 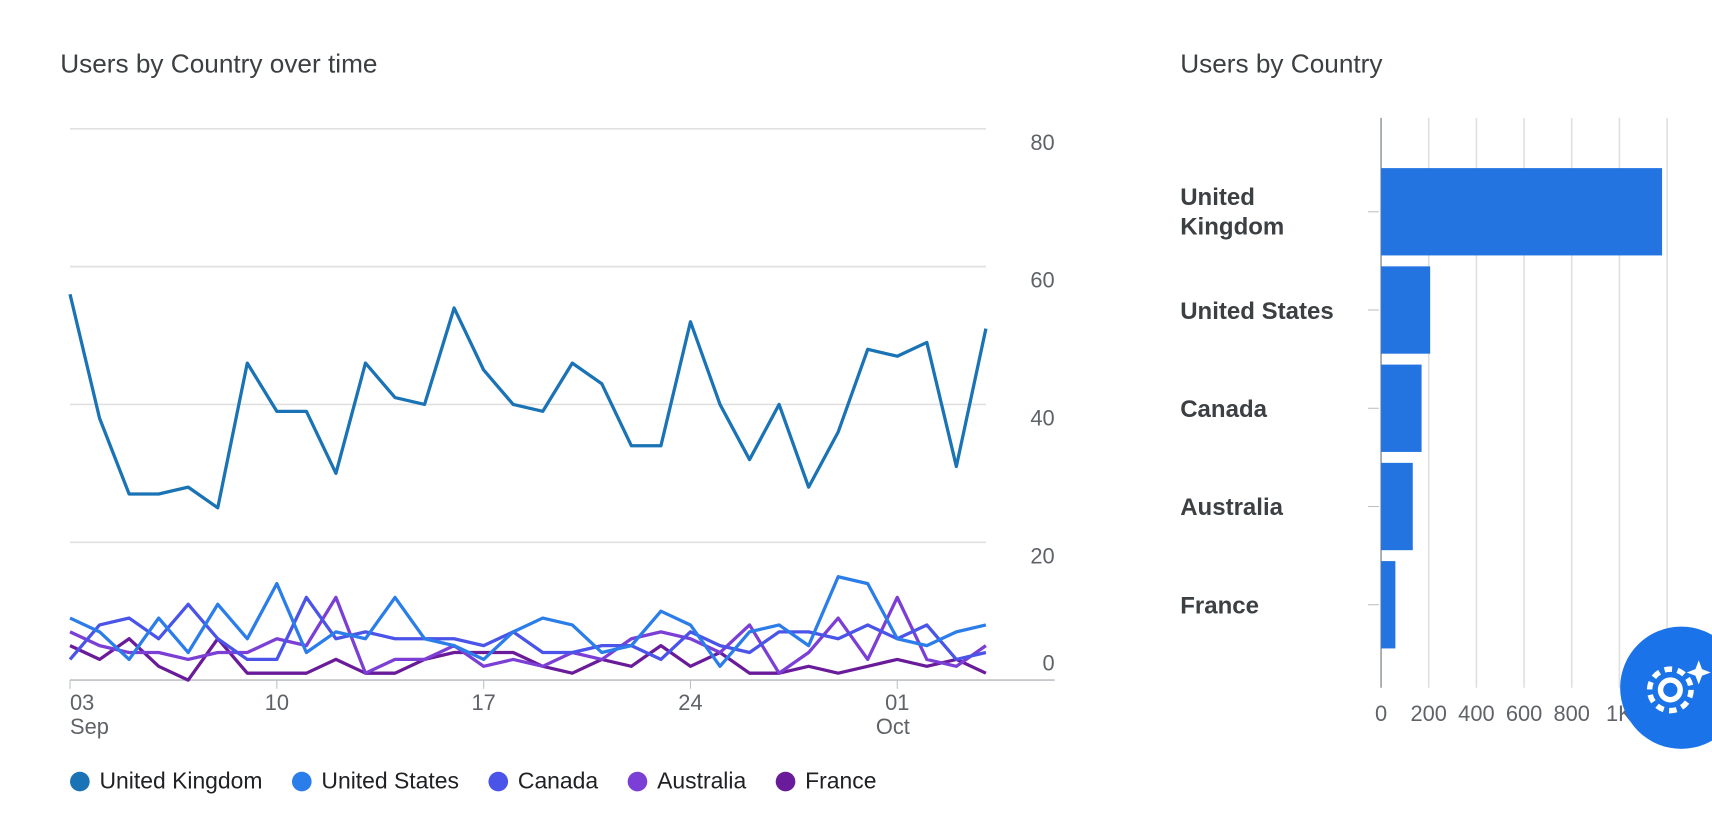 I want to click on category-label: United Kingdom, so click(x=1232, y=212).